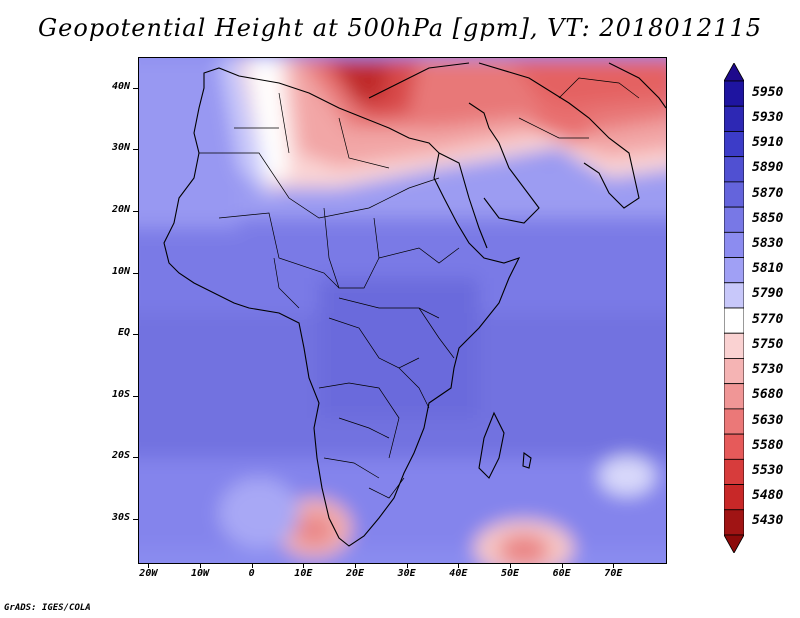 This screenshot has width=800, height=618. Describe the element at coordinates (120, 394) in the screenshot. I see `latitude-tick-label: 10S` at that location.